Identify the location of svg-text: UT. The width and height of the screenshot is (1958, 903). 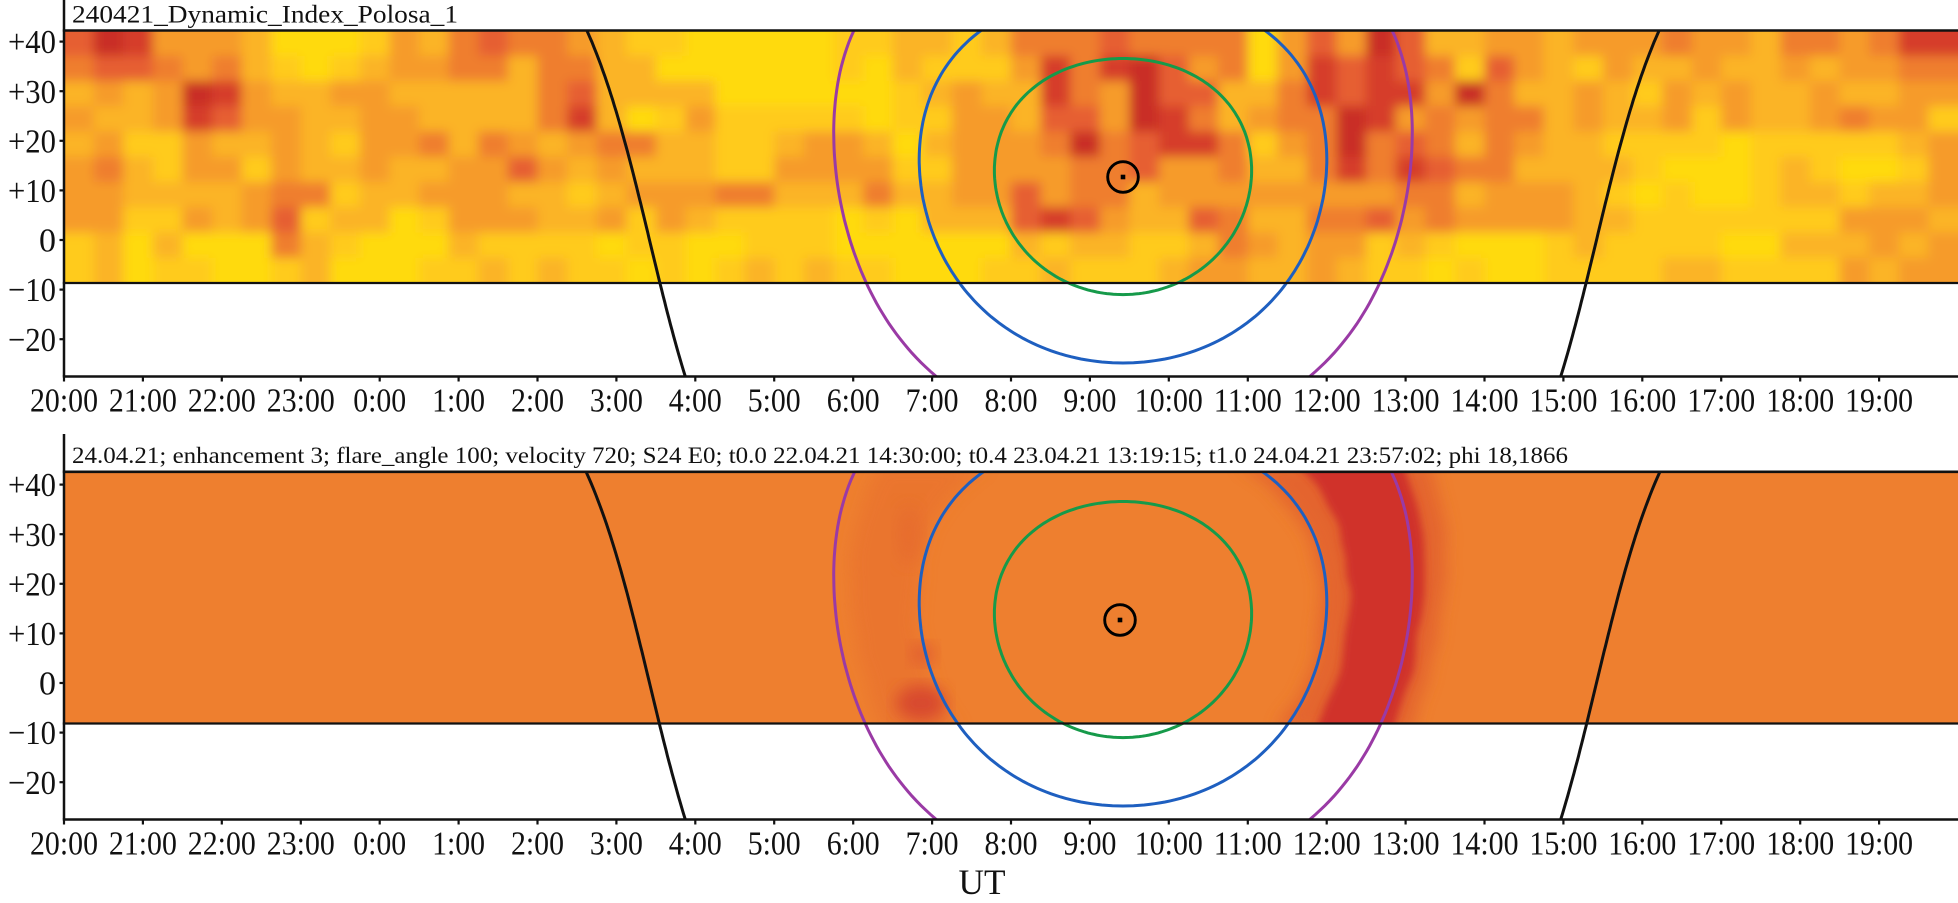
(982, 882).